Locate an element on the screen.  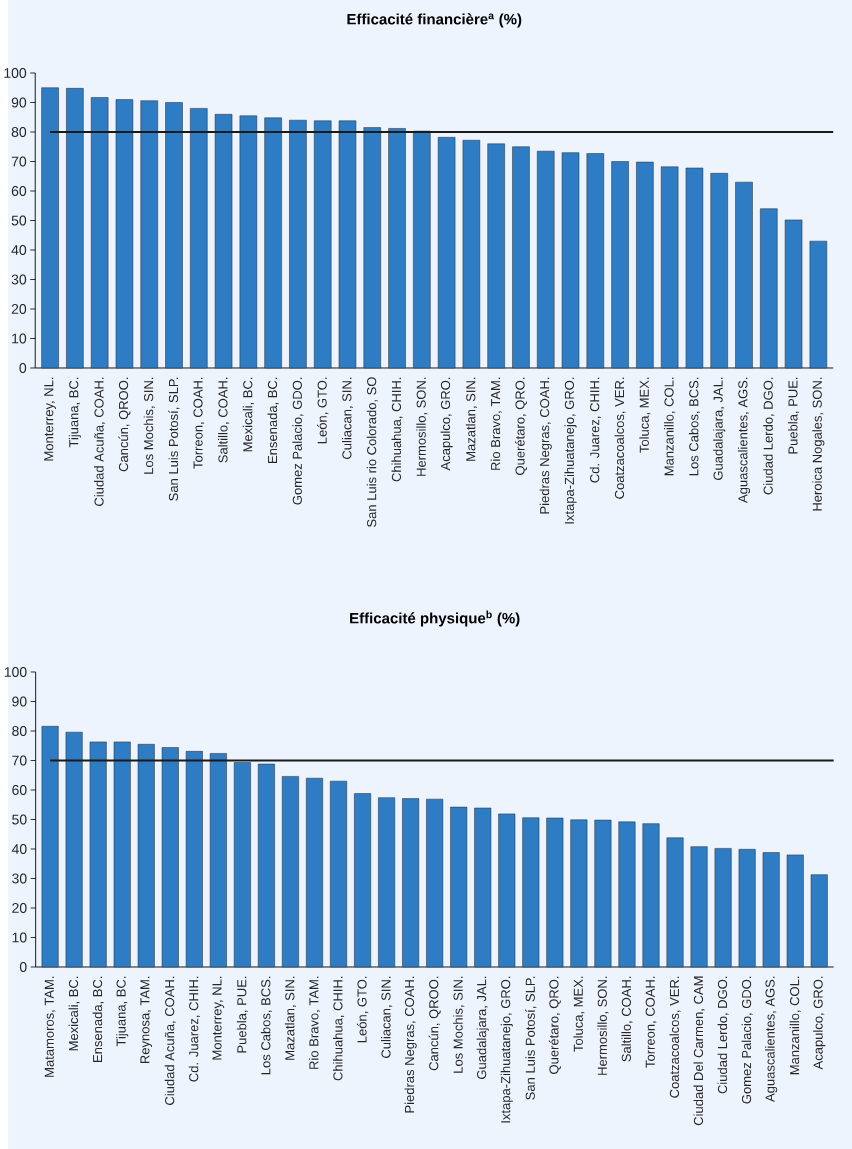
y-tick-label: 20 is located at coordinates (19, 908).